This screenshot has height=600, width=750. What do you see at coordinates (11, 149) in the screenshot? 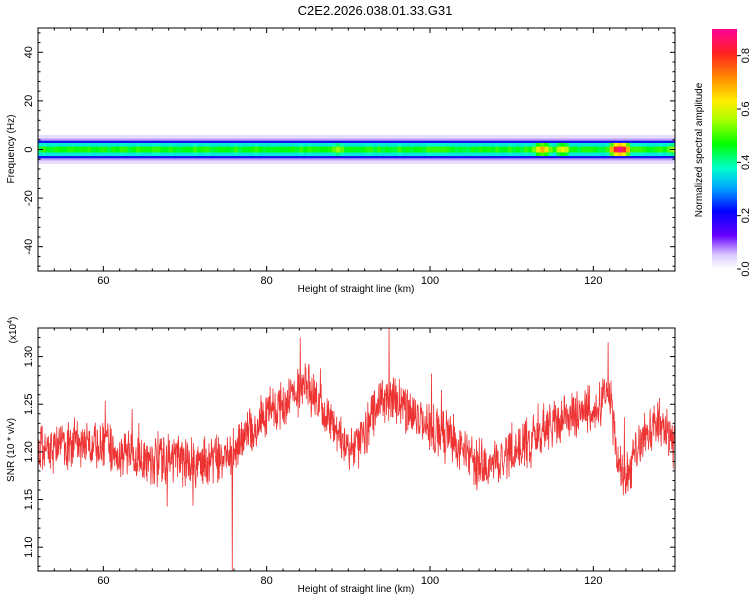
I see `spectrogram-y-axis-label: Frequency (Hz)` at bounding box center [11, 149].